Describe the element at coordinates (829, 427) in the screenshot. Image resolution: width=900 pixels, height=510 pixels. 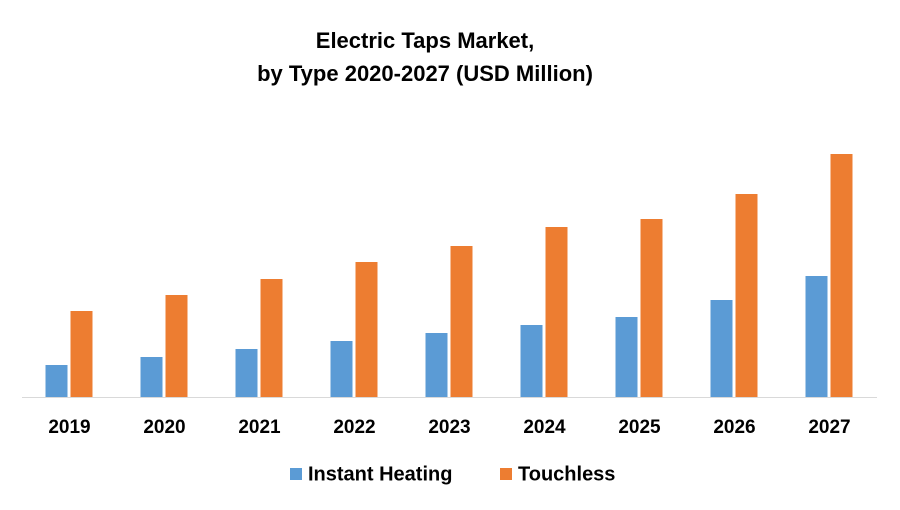
I see `x-tick-label: 2027` at that location.